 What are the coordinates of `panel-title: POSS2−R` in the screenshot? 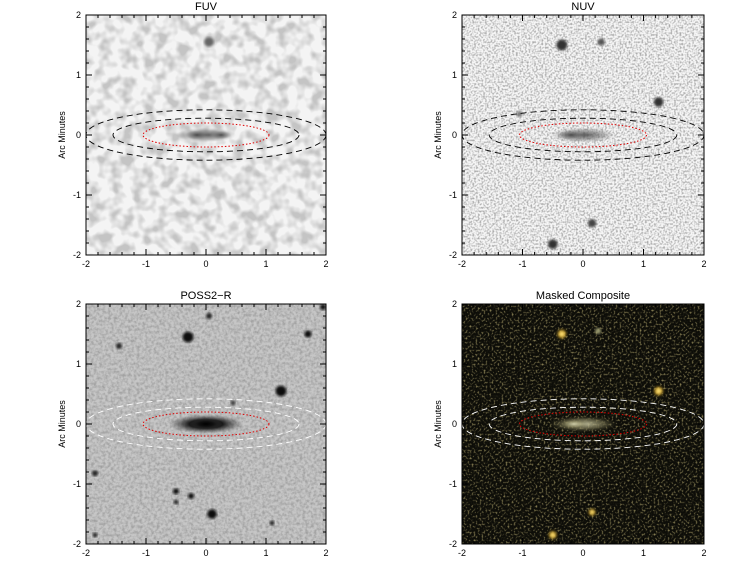 It's located at (205, 296).